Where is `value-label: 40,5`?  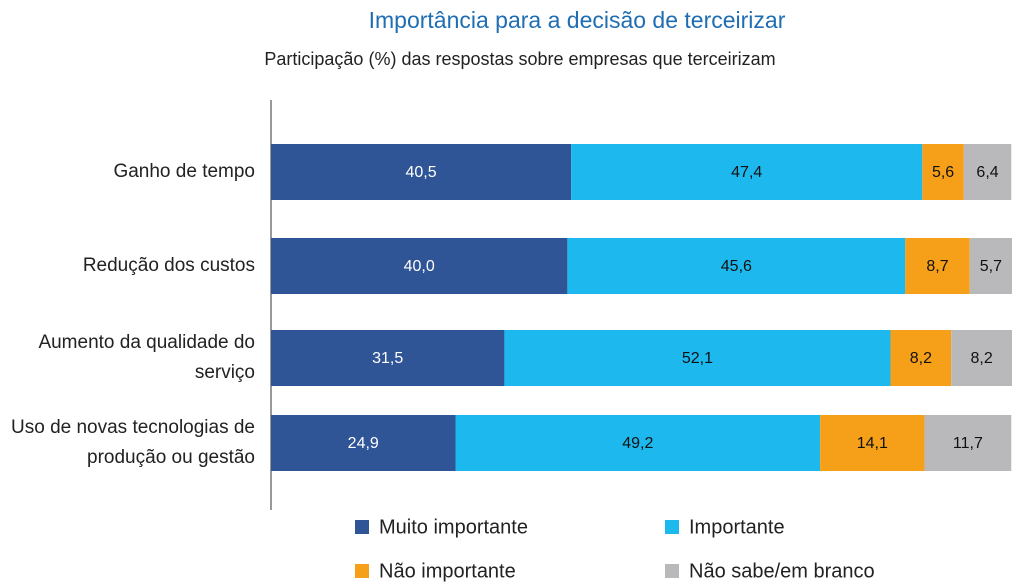
value-label: 40,5 is located at coordinates (420, 172).